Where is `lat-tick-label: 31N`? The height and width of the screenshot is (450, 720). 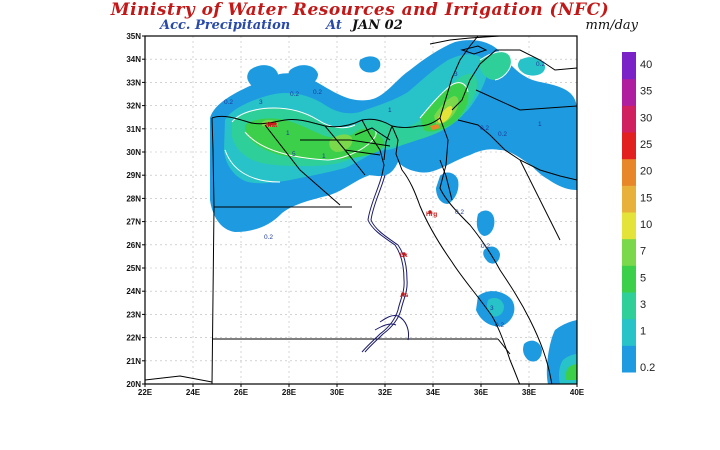 lat-tick-label: 31N is located at coordinates (133, 129).